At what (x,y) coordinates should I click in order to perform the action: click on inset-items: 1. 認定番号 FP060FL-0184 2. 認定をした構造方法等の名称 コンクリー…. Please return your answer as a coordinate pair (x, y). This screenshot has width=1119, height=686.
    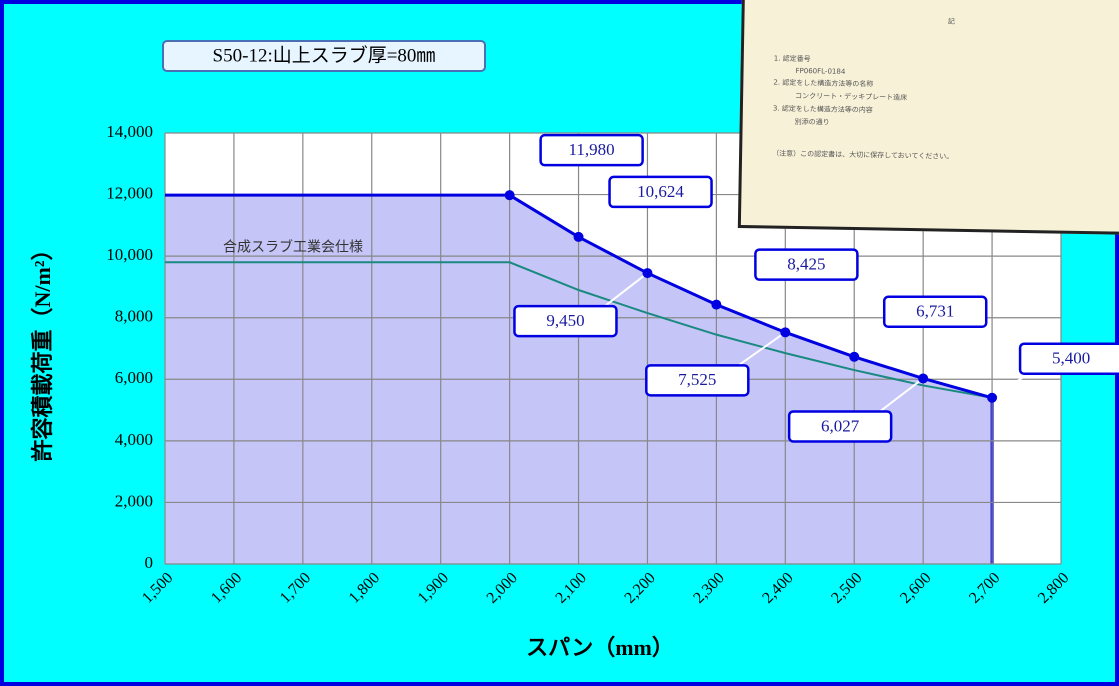
    Looking at the image, I should click on (946, 93).